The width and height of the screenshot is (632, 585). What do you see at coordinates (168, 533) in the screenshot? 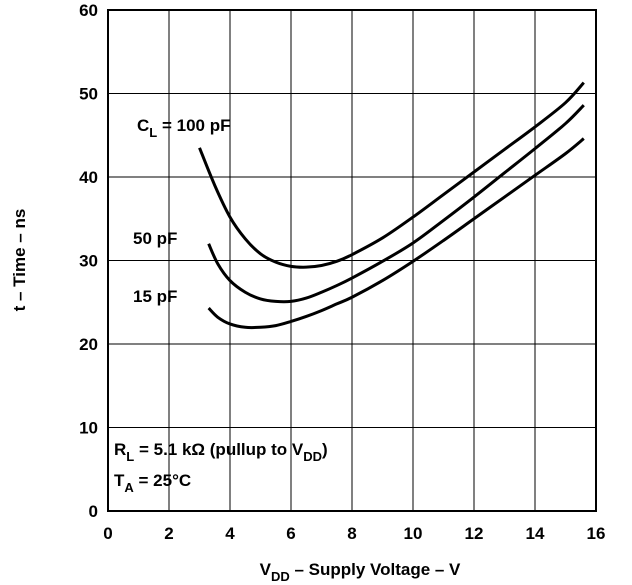
I see `x-tick-label: 2` at bounding box center [168, 533].